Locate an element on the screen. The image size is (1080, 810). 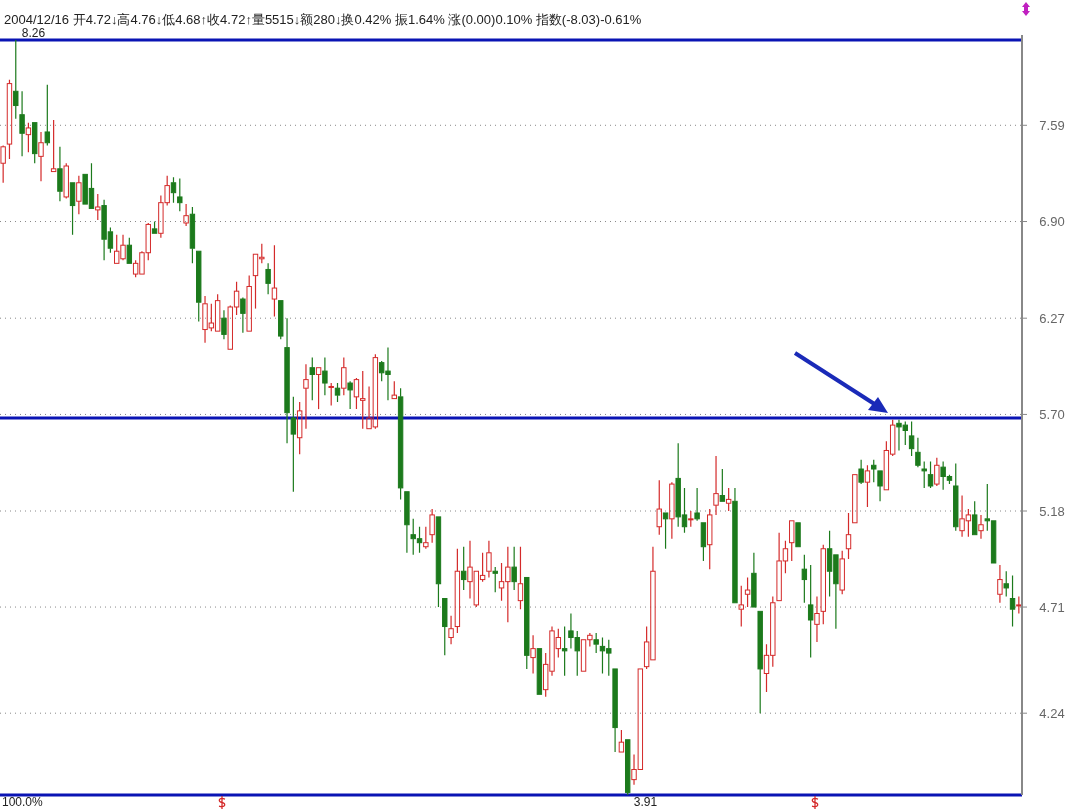
annotation: 3.91 is located at coordinates (645, 802).